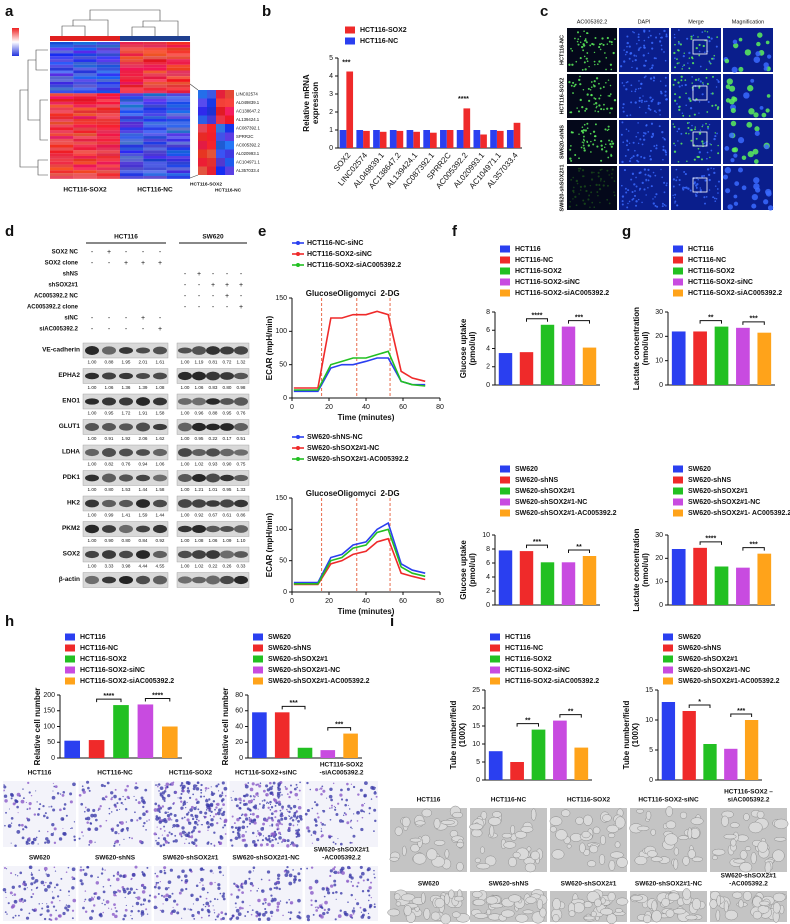 The height and width of the screenshot is (924, 790). Describe the element at coordinates (248, 102) in the screenshot. I see `gene-label: AL049839.1` at that location.